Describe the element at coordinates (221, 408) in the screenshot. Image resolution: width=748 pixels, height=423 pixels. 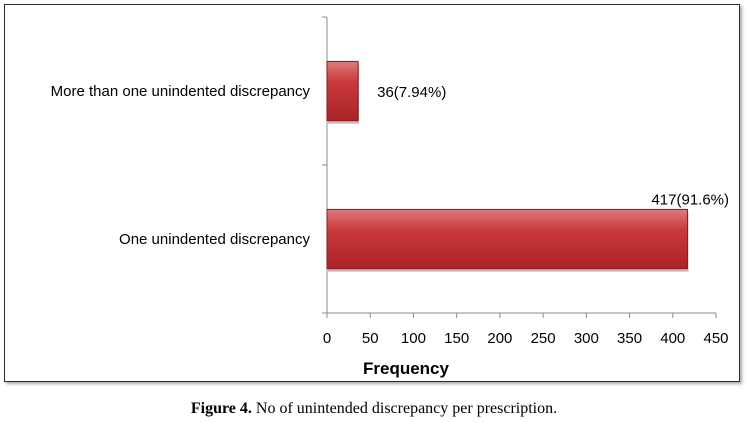
I see `figure-caption-label: Figure 4.` at that location.